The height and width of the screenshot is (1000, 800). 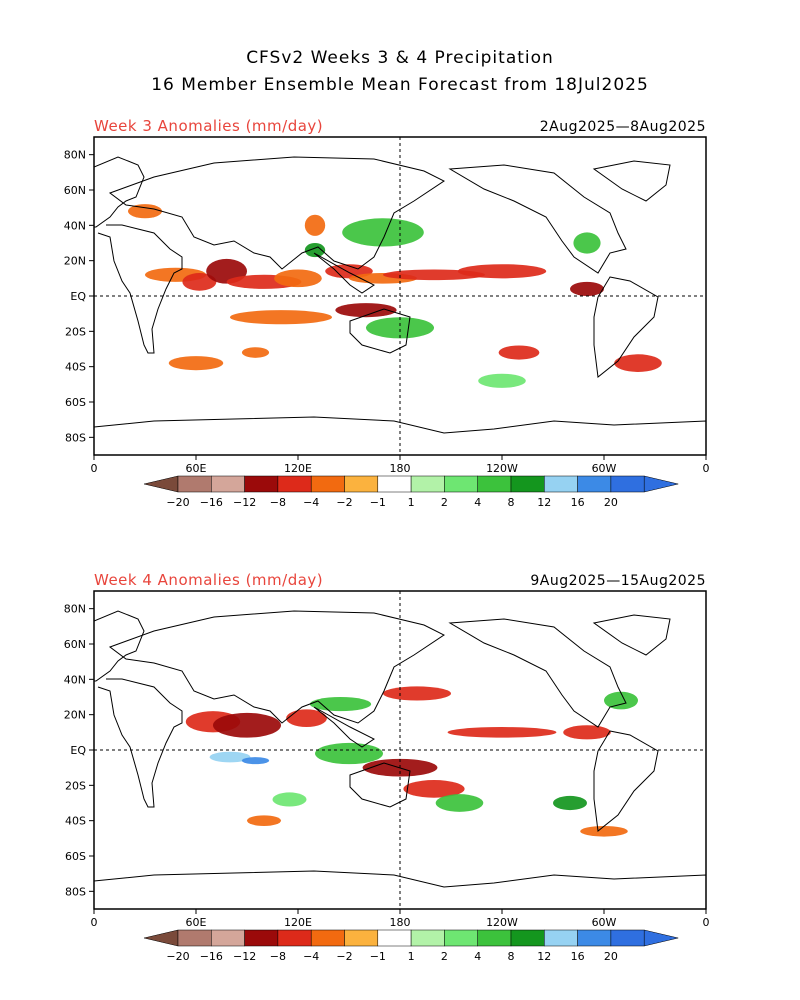 I want to click on week3-date-range: 2Aug2025—8Aug2025, so click(x=622, y=127).